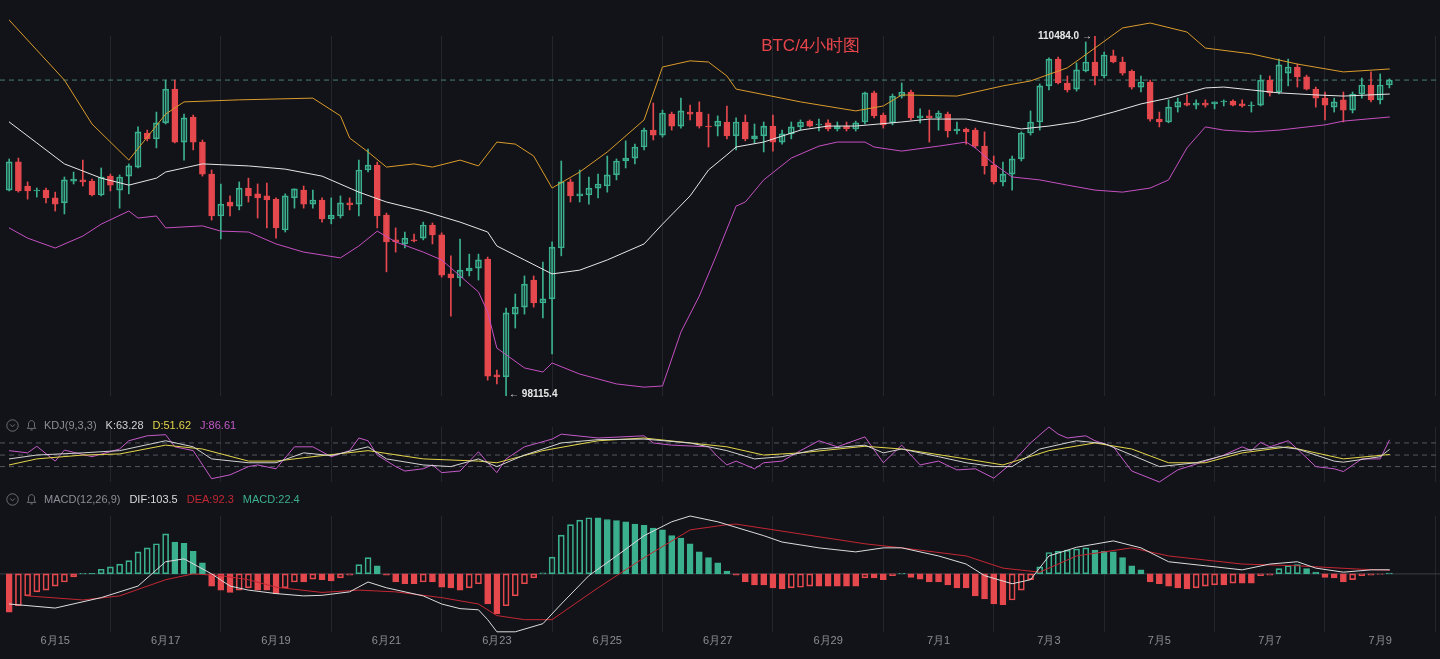  What do you see at coordinates (218, 425) in the screenshot?
I see `series-label: J:86.61` at bounding box center [218, 425].